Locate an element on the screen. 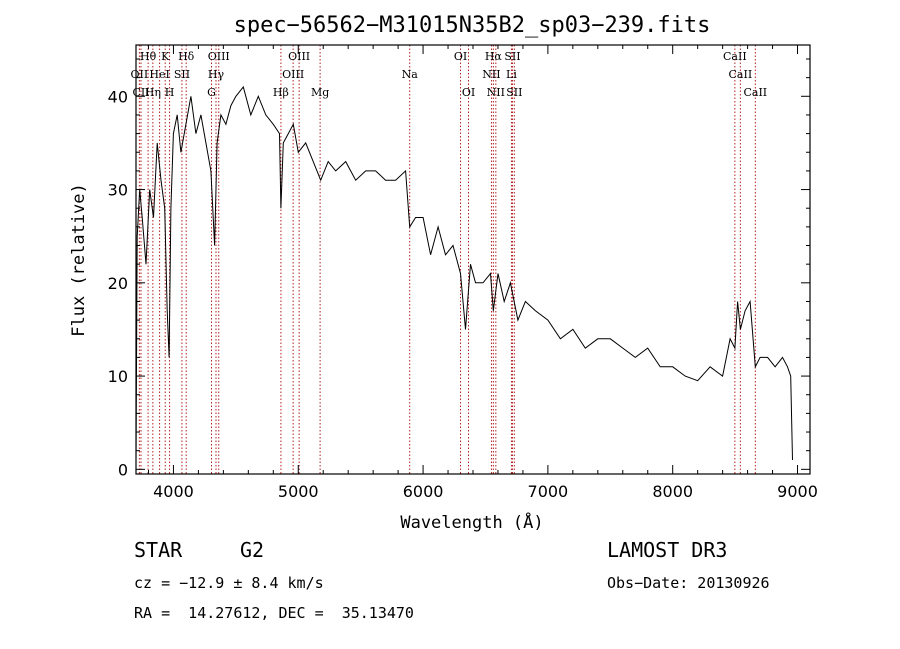  object-subclass: G2 is located at coordinates (252, 550).